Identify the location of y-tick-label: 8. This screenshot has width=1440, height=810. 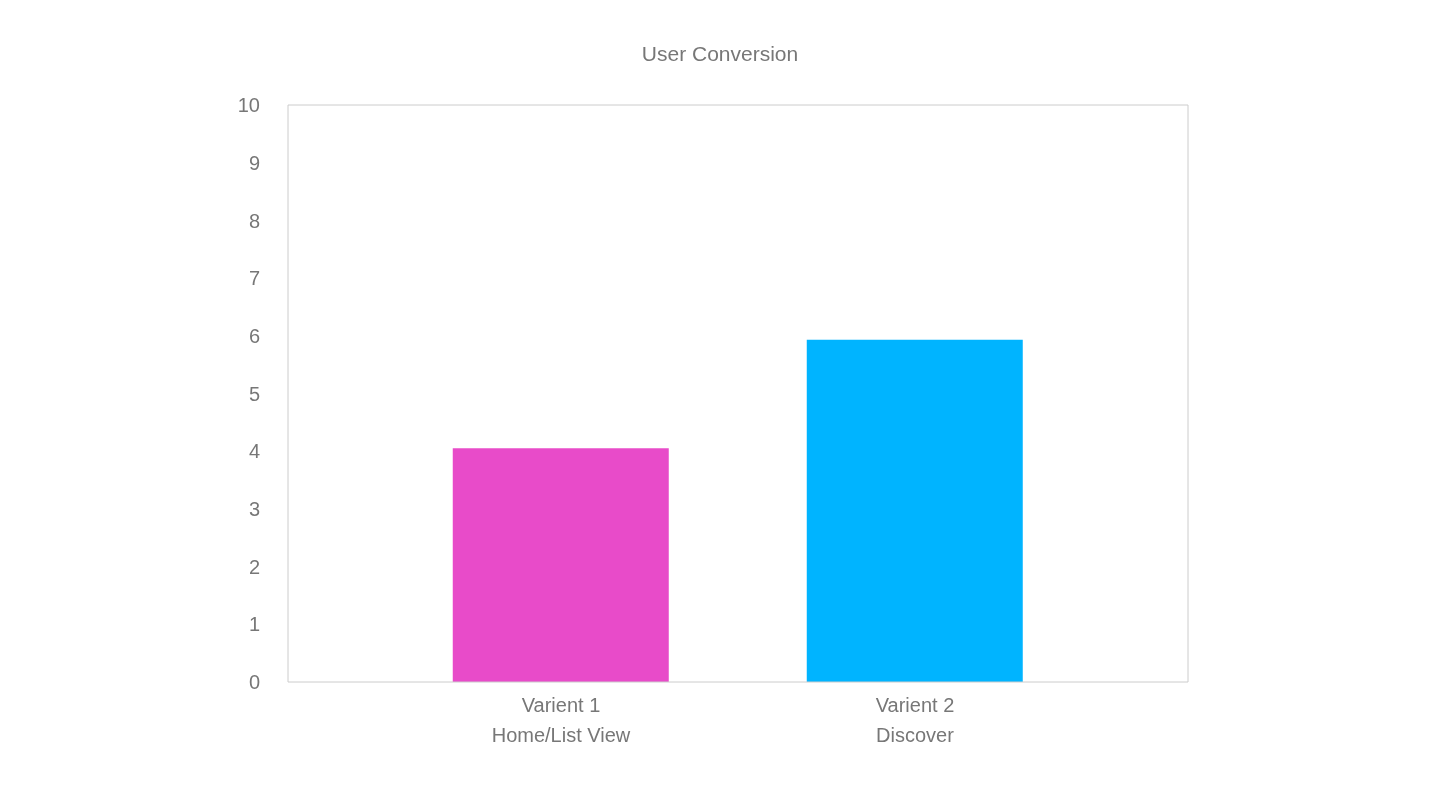
(254, 220).